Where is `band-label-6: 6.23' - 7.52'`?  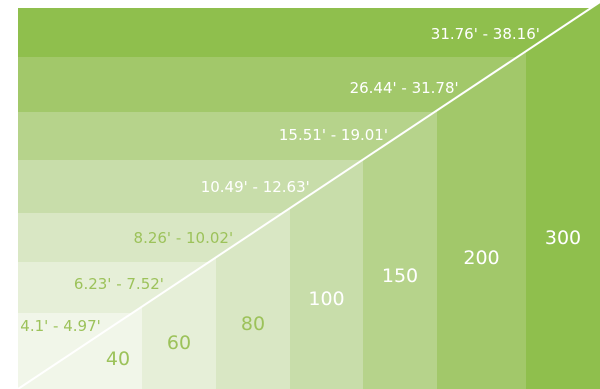
band-label-6: 6.23' - 7.52' is located at coordinates (119, 284).